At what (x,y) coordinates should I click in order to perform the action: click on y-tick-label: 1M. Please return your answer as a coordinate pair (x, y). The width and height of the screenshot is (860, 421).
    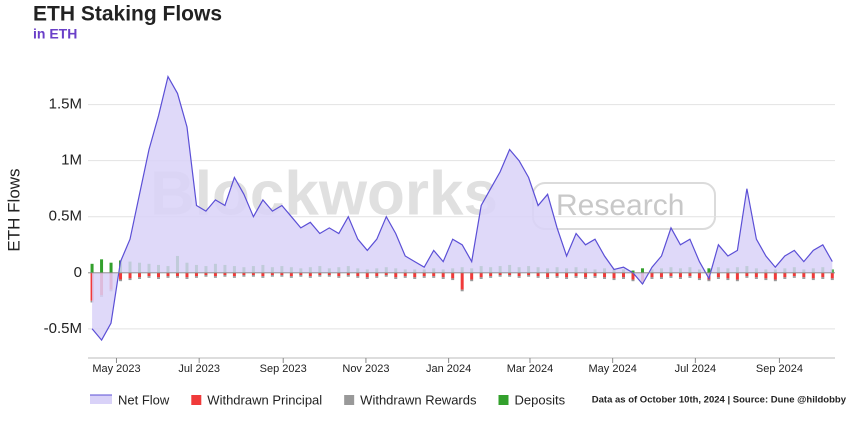
    Looking at the image, I should click on (71, 160).